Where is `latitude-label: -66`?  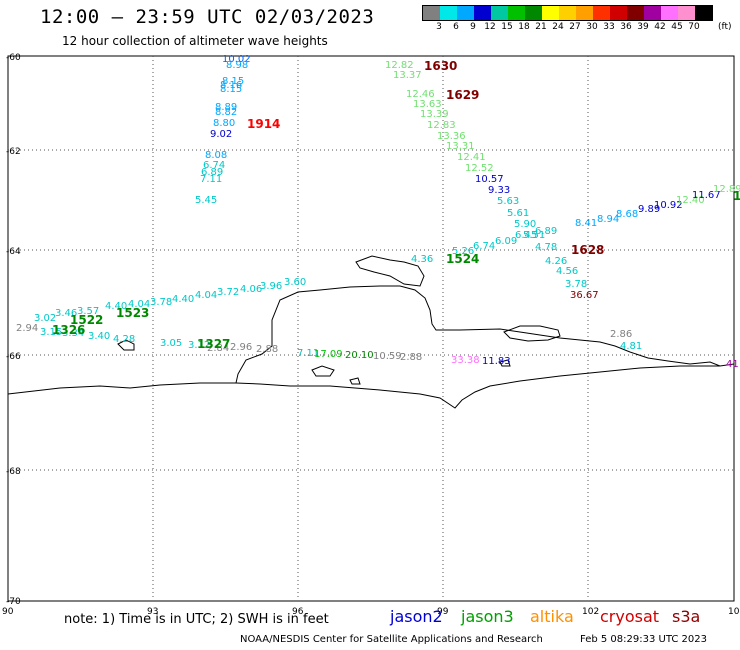 latitude-label: -66 is located at coordinates (13, 357).